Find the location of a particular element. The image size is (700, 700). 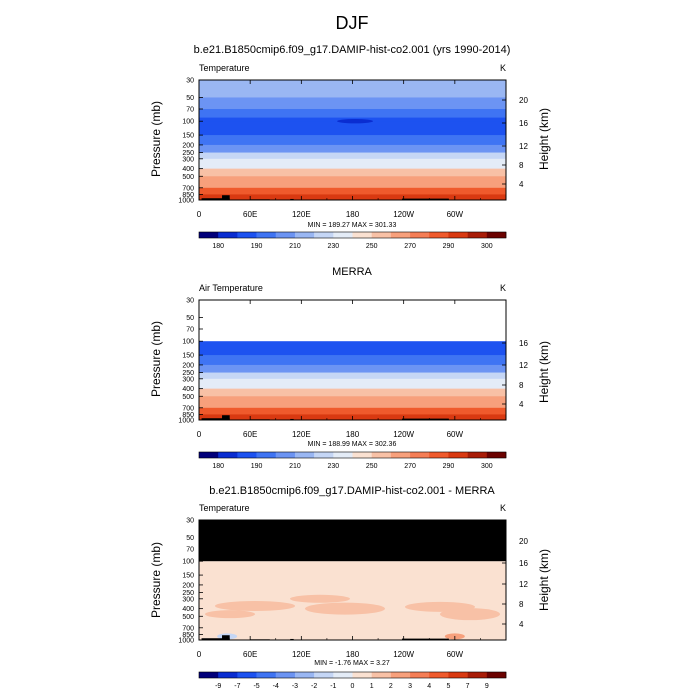

colorbar-label: -3 is located at coordinates (295, 686).